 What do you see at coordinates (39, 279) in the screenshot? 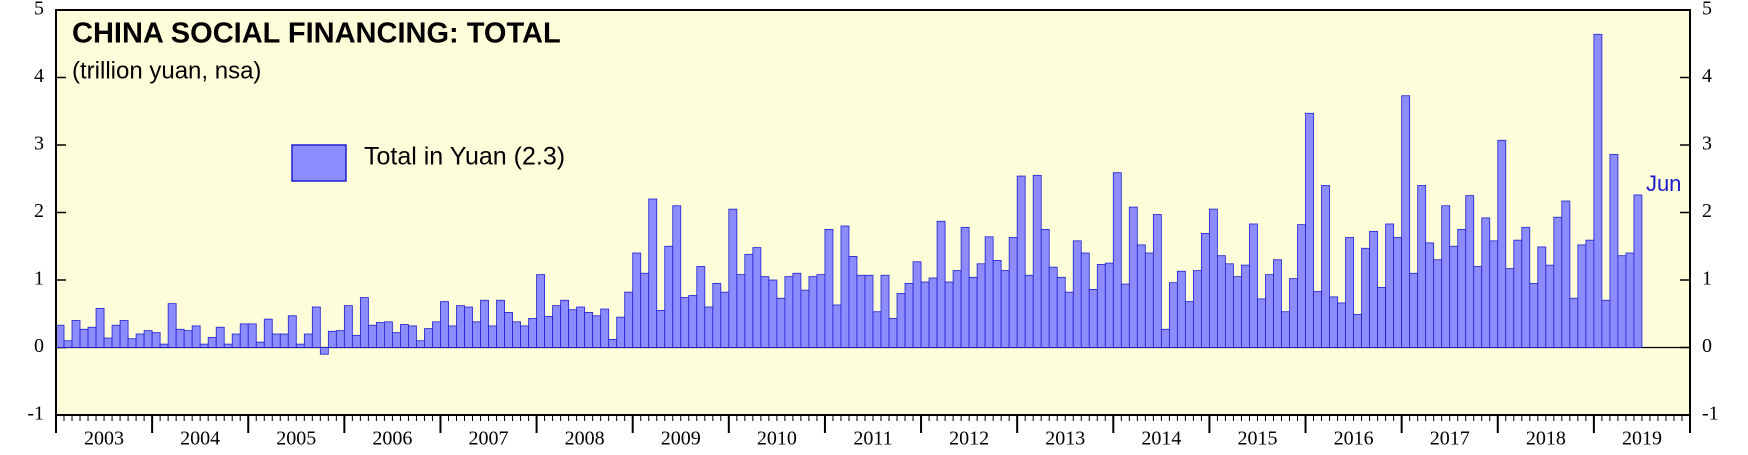
I see `y-tick-label: 1` at bounding box center [39, 279].